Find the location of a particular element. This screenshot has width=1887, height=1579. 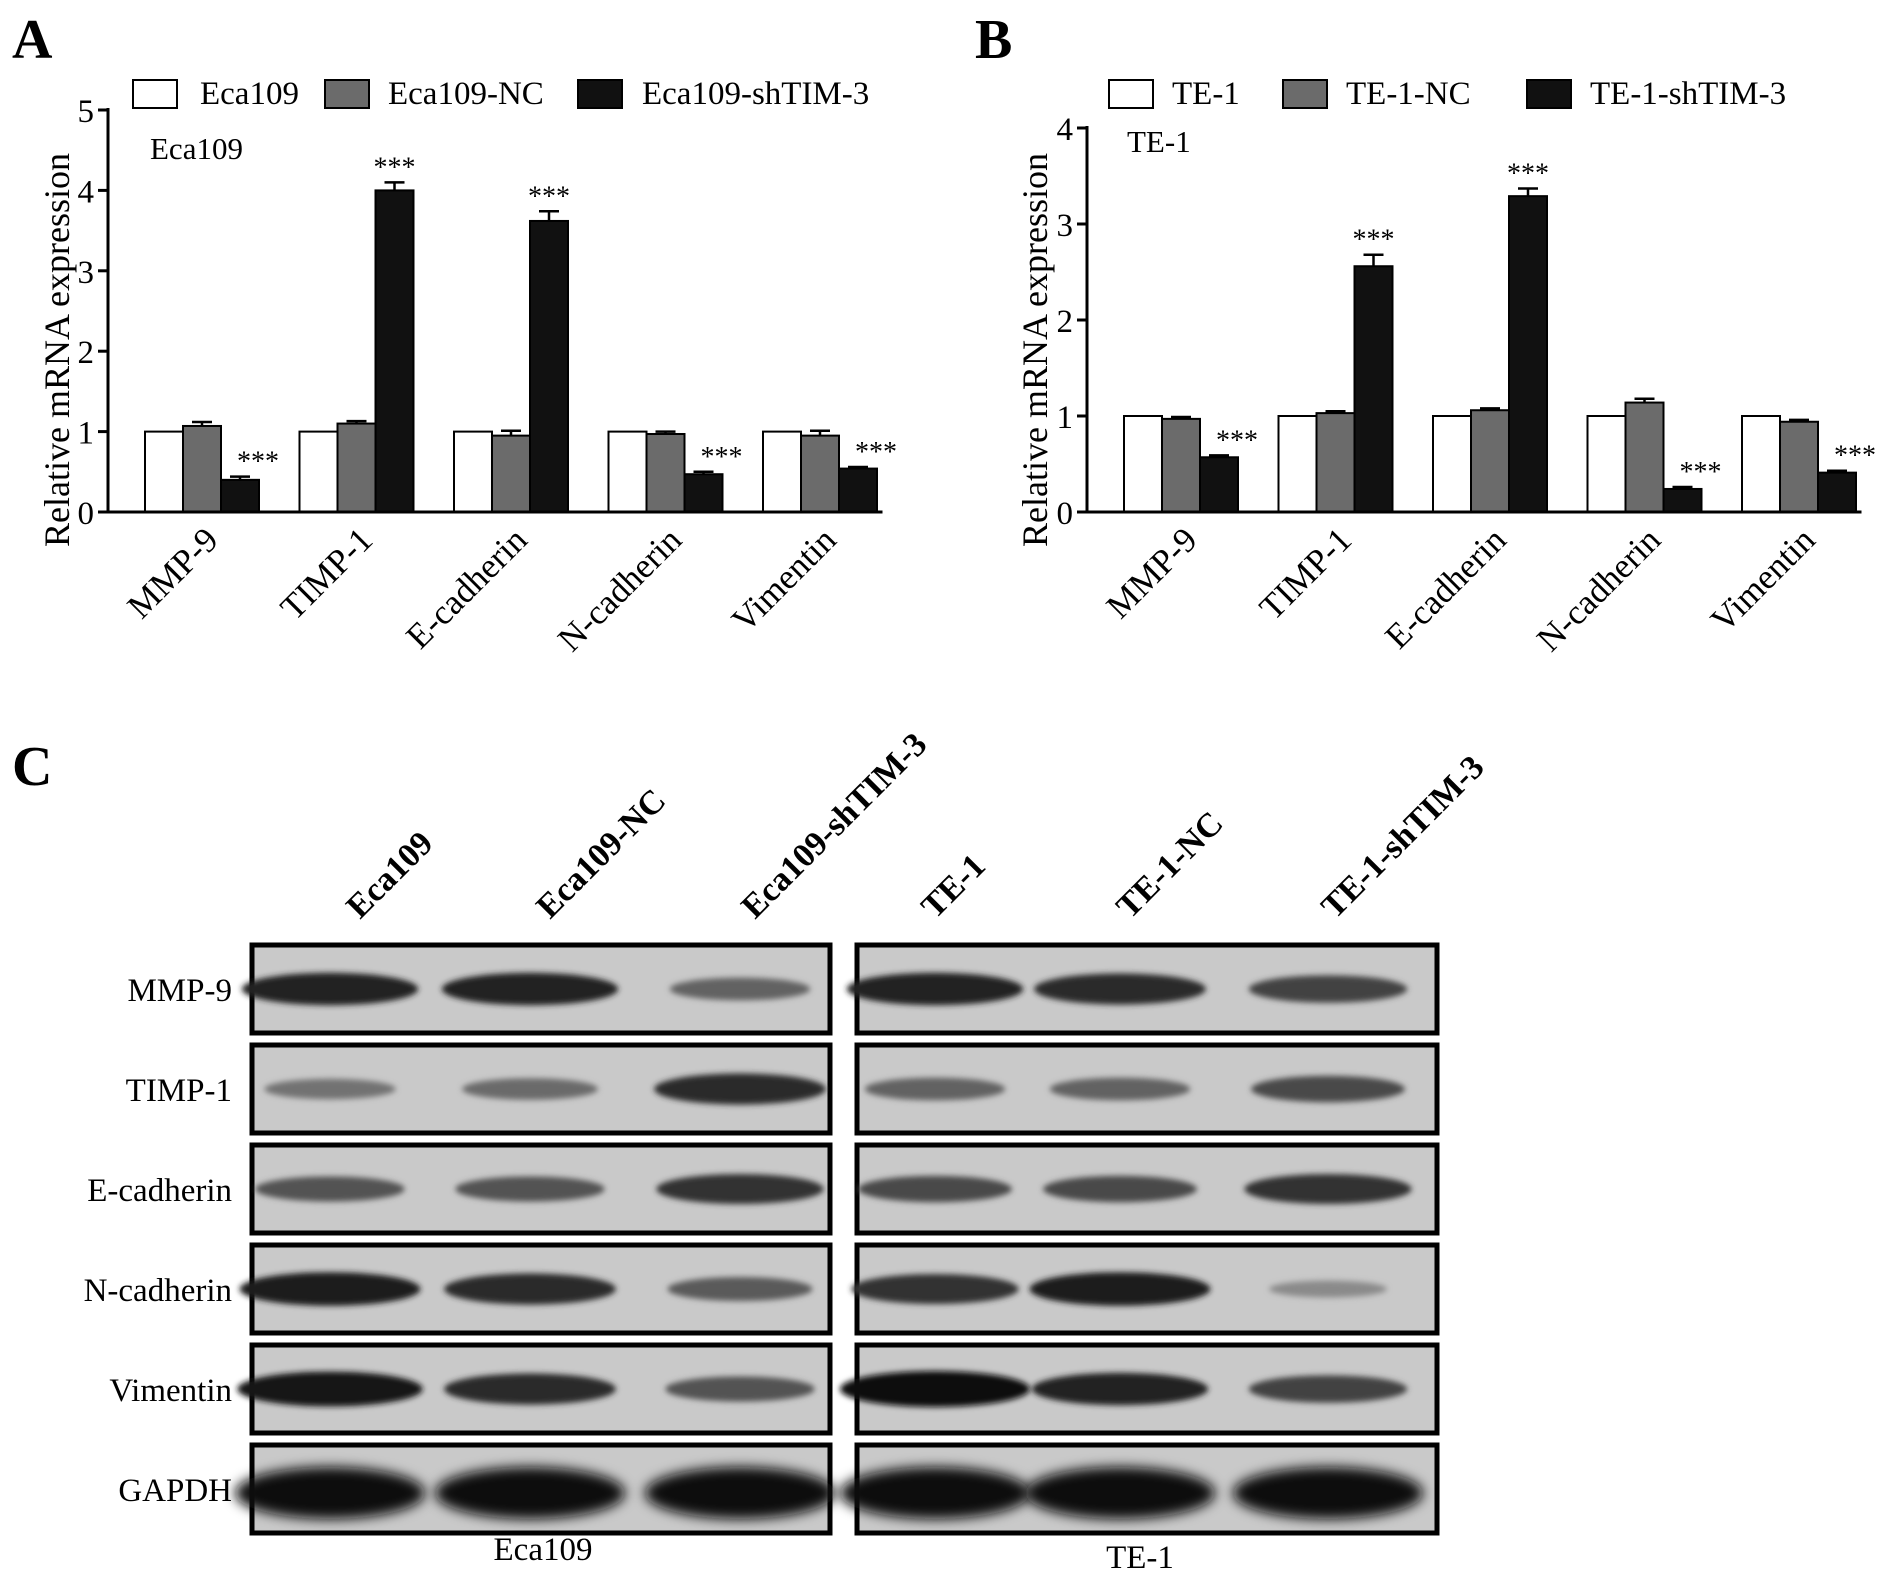

y-tick-label-a-2: 2 is located at coordinates (86, 353).